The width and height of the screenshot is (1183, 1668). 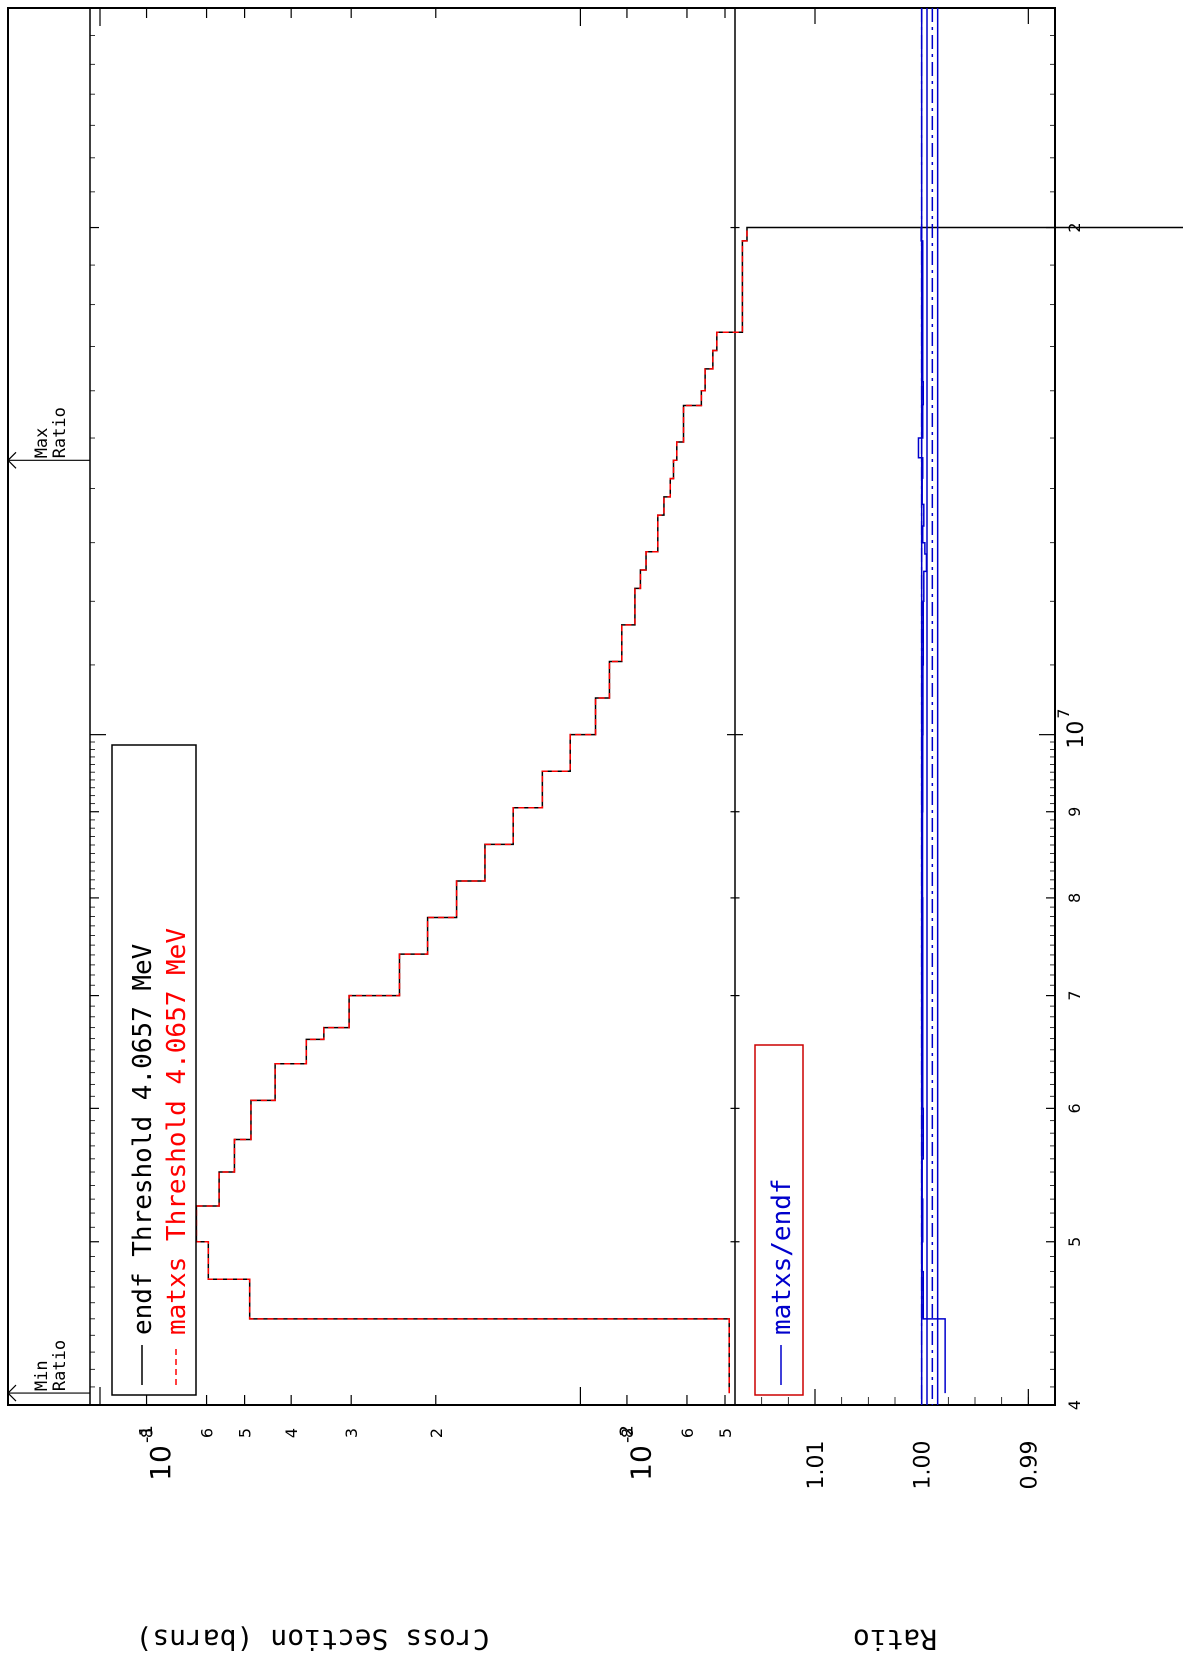 I want to click on cs-tick-label: 10-1, so click(x=156, y=1453).